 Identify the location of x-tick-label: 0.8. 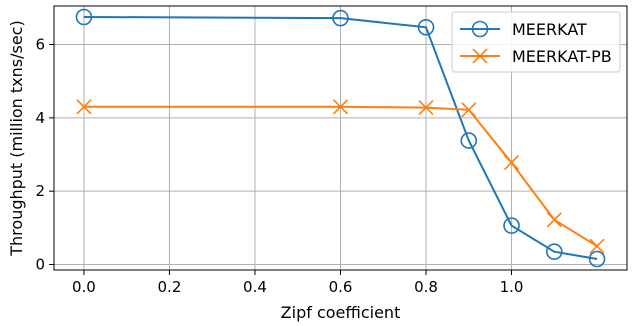
(426, 287).